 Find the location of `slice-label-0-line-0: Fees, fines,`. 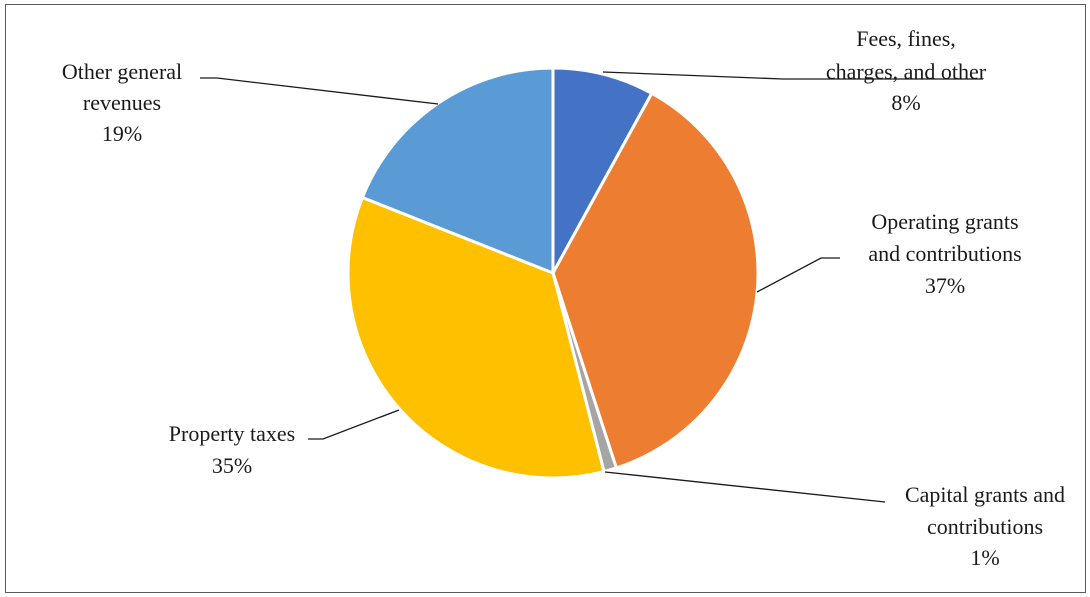

slice-label-0-line-0: Fees, fines, is located at coordinates (906, 38).